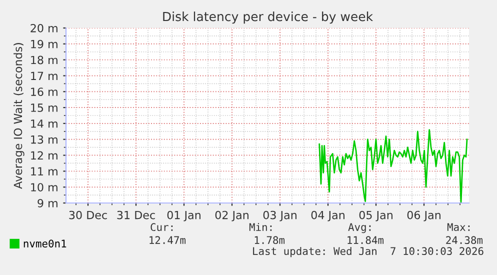 This screenshot has height=275, width=497. I want to click on y-tick-label: 11 m, so click(44, 171).